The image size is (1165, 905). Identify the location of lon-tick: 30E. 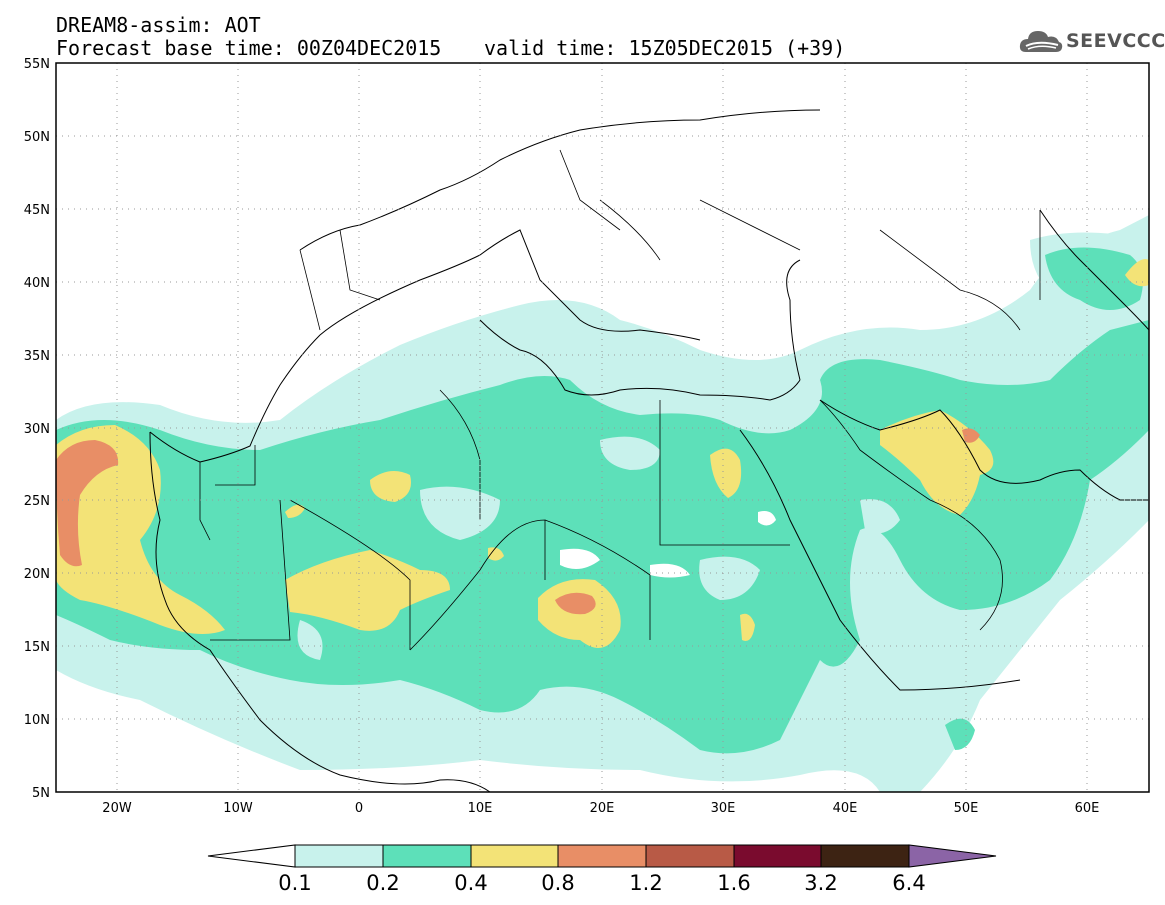
(723, 808).